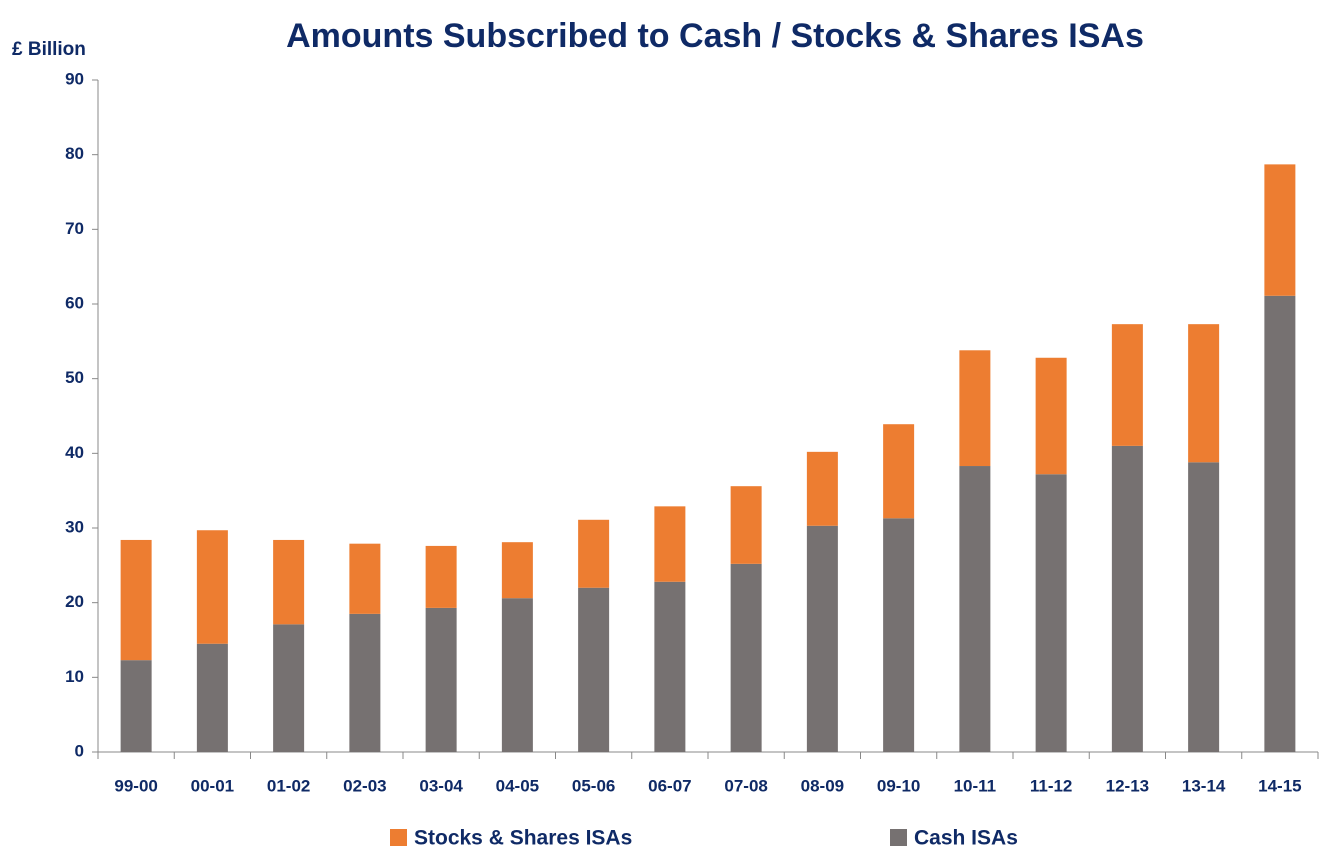 This screenshot has height=855, width=1330. What do you see at coordinates (135, 785) in the screenshot?
I see `x-tick-label: 99-00` at bounding box center [135, 785].